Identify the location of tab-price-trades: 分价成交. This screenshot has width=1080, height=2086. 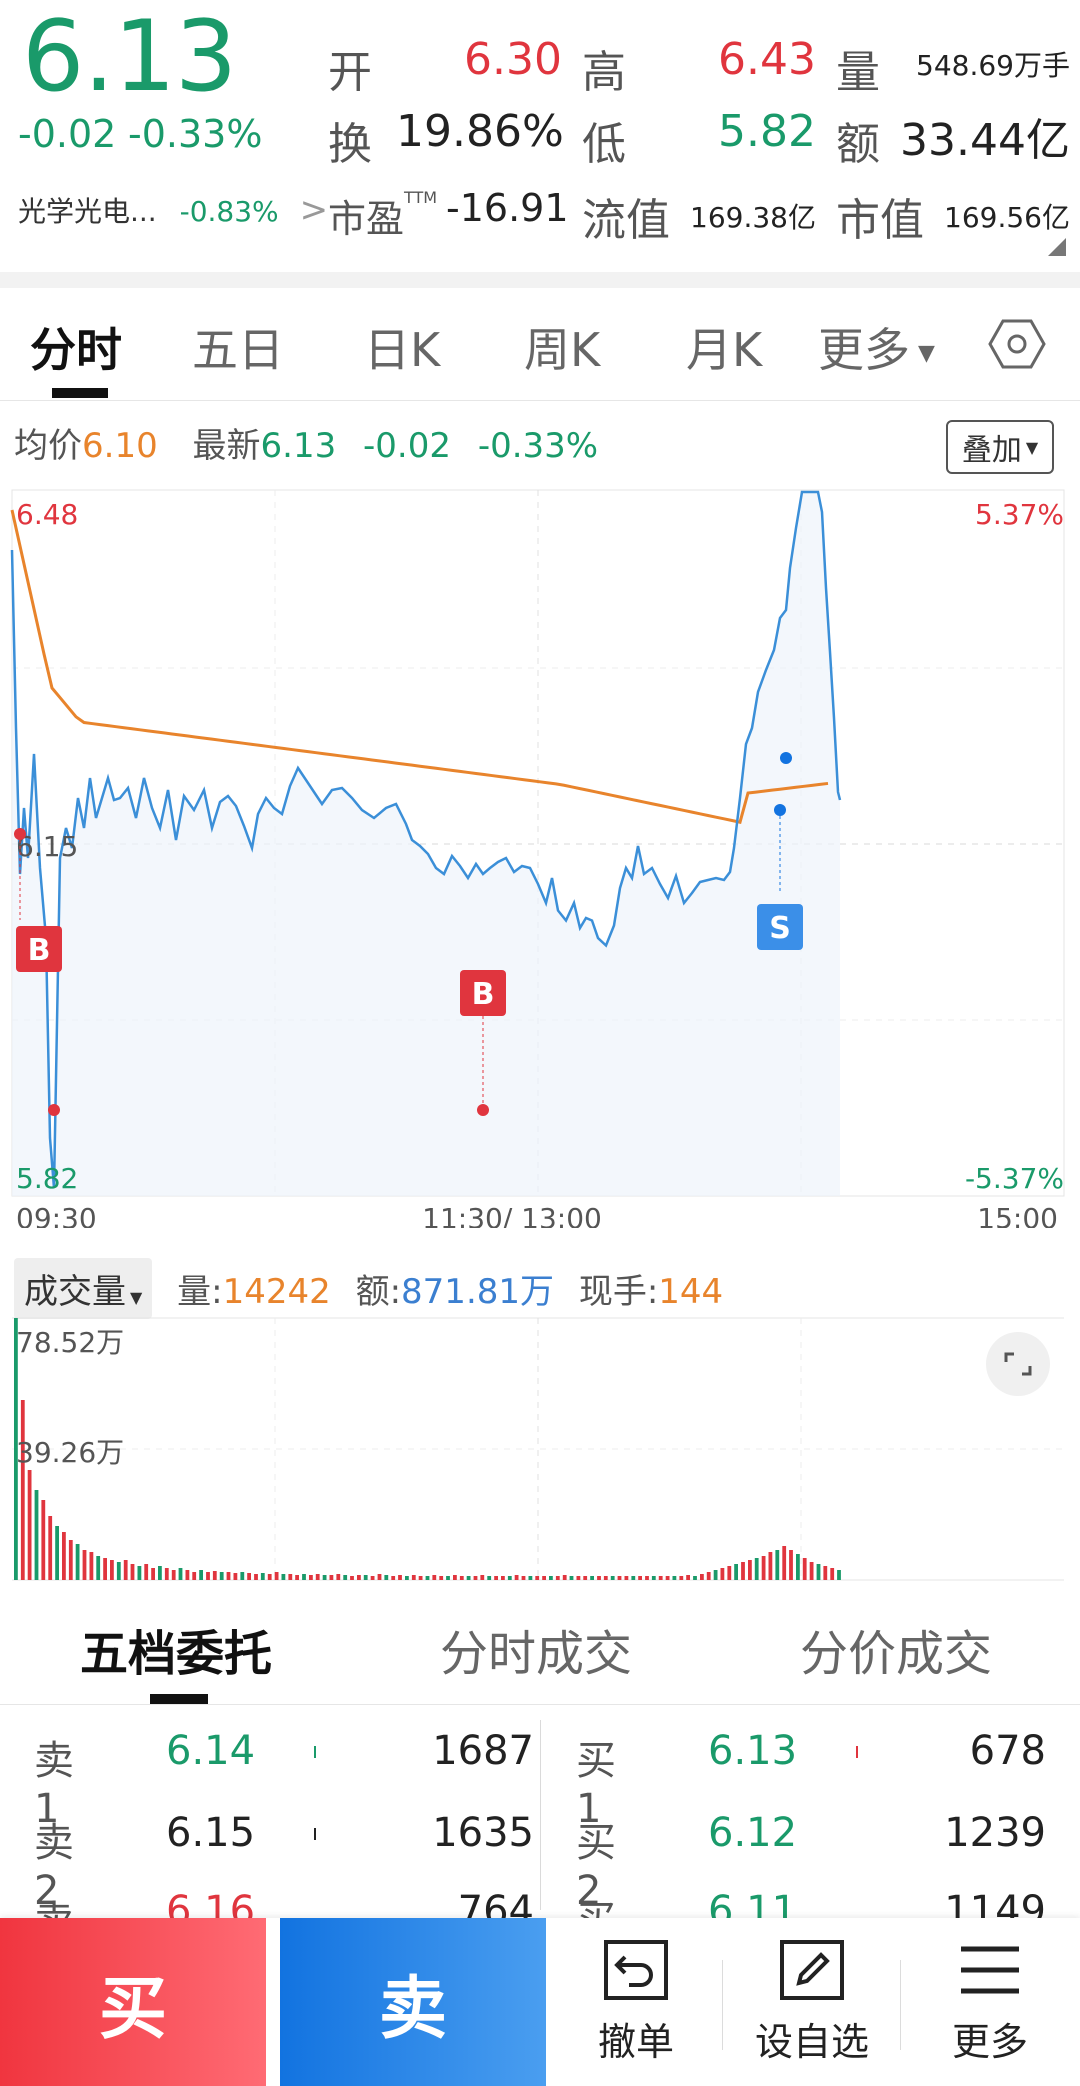
(896, 1654).